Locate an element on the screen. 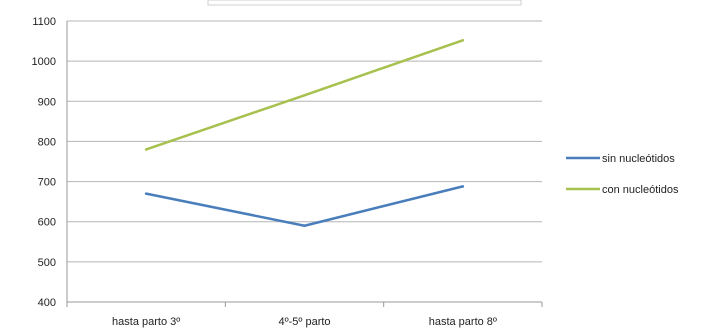 The width and height of the screenshot is (706, 334). legend-label-1: sin nucleótidos is located at coordinates (638, 159).